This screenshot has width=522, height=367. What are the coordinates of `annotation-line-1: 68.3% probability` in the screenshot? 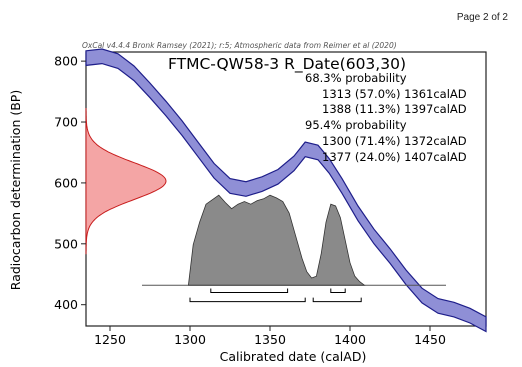 It's located at (356, 78).